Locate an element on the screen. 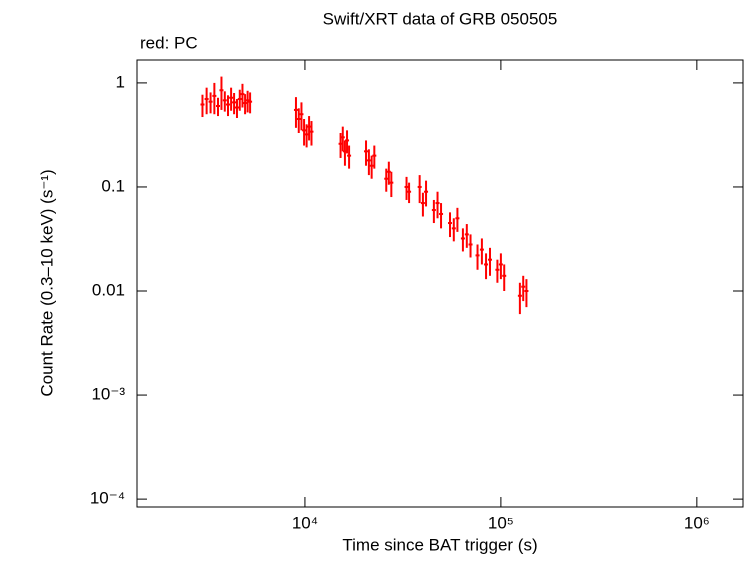 The image size is (746, 563). chart-title: Swift/XRT data of GRB 050505 is located at coordinates (440, 18).